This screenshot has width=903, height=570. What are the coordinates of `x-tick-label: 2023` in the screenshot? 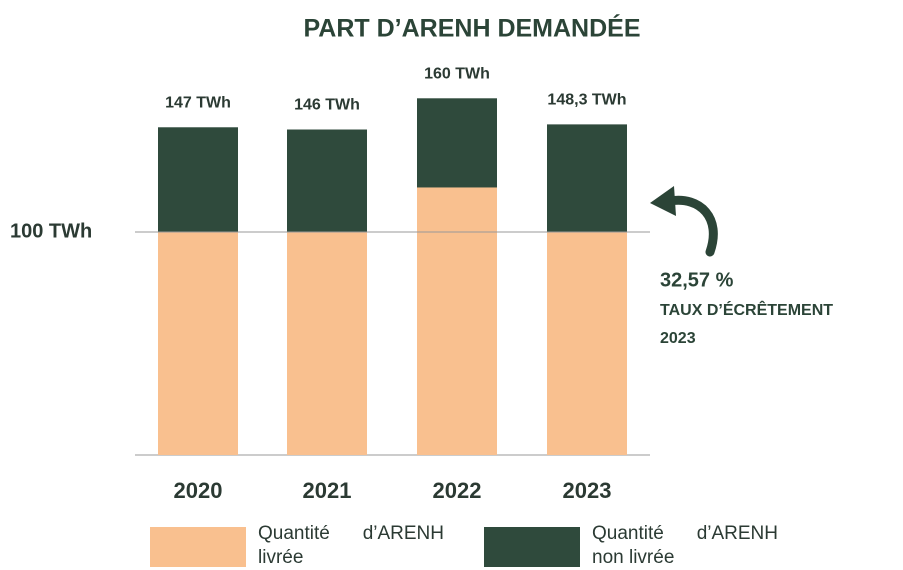 It's located at (587, 490).